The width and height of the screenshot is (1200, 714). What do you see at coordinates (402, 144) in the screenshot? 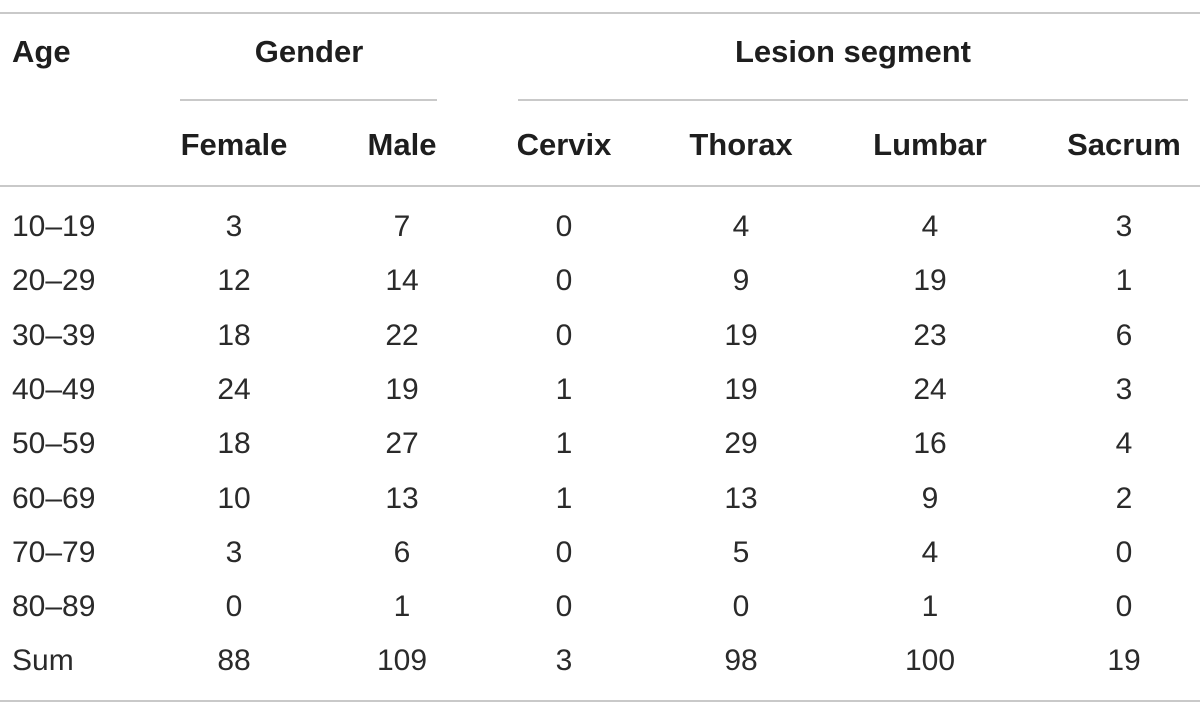
I see `column-header-male: Male` at bounding box center [402, 144].